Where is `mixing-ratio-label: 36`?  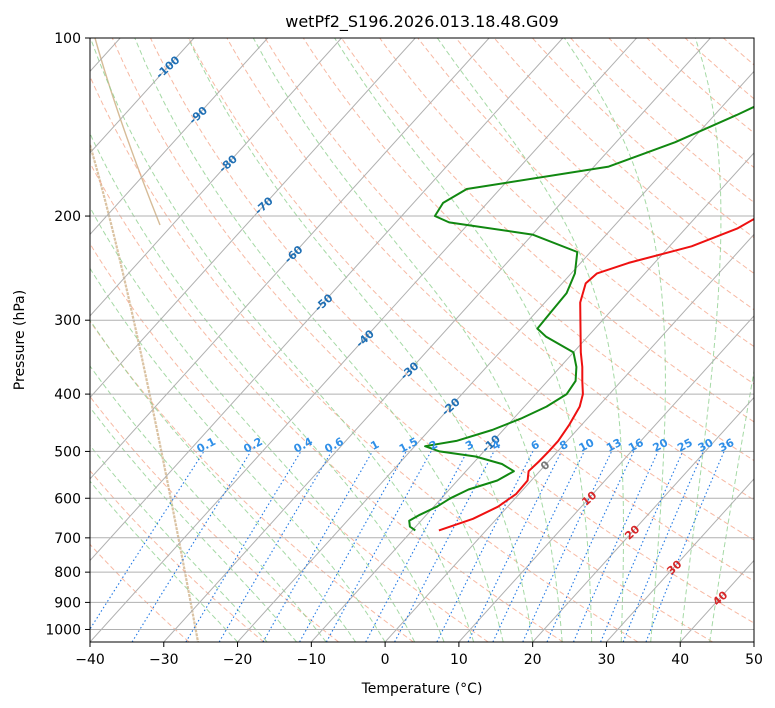
mixing-ratio-label: 36 is located at coordinates (727, 445).